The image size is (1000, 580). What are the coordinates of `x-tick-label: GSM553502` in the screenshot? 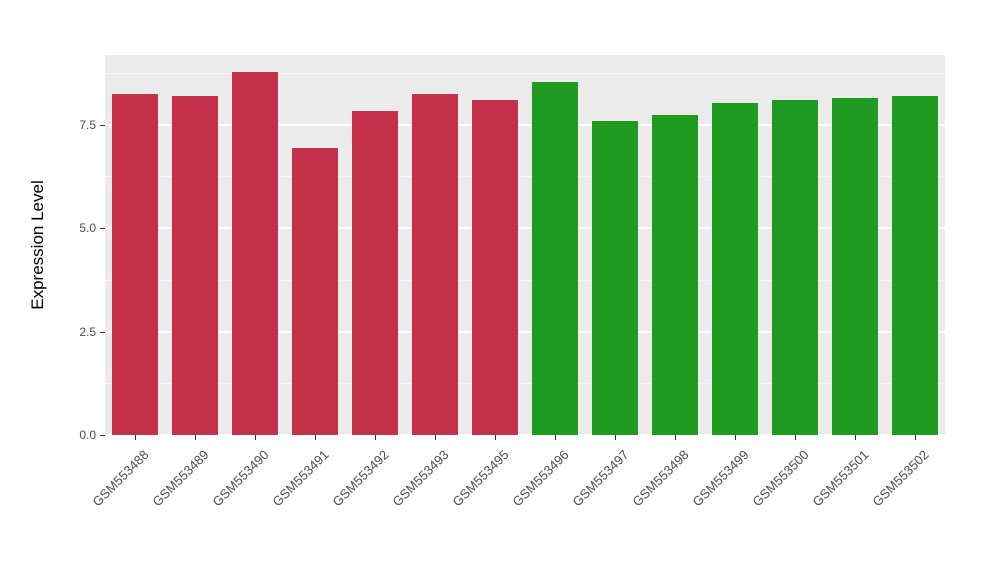 It's located at (900, 478).